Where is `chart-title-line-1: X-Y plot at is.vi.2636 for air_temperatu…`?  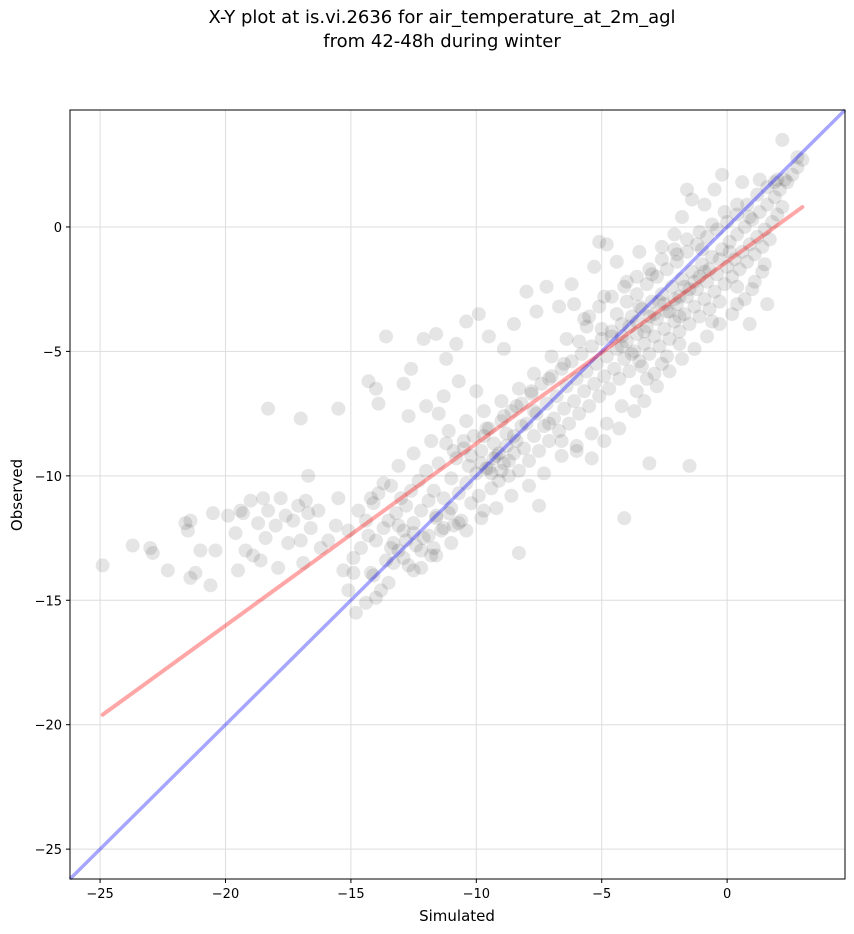
chart-title-line-1: X-Y plot at is.vi.2636 for air_temperatu… is located at coordinates (442, 17).